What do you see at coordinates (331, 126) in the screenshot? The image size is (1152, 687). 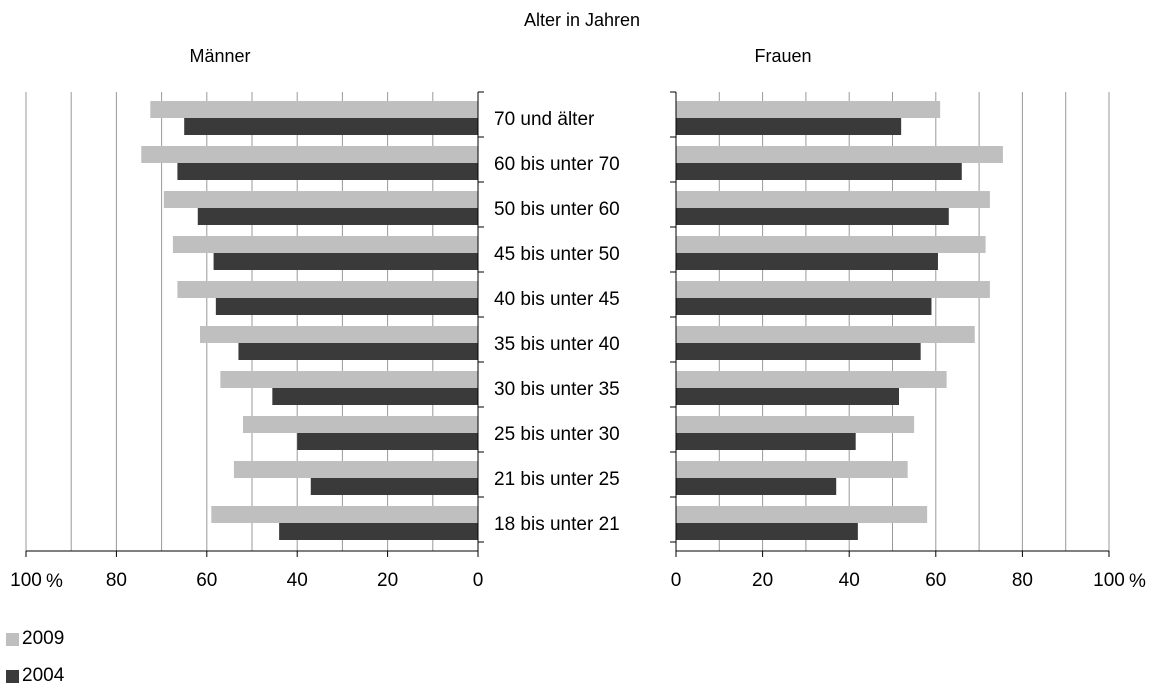 I see `bar-maenner-2004-70-und-lter` at bounding box center [331, 126].